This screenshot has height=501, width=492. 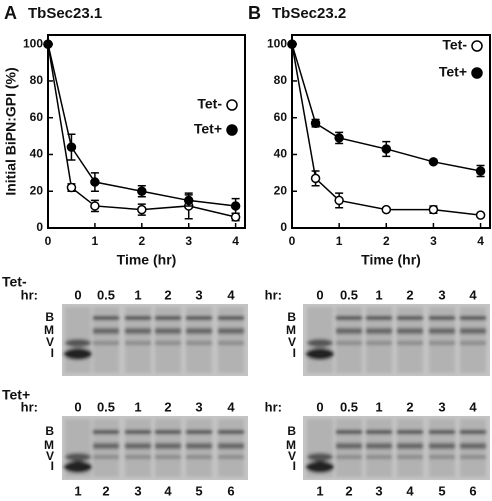 What do you see at coordinates (309, 13) in the screenshot?
I see `chart-title: TbSec23.2` at bounding box center [309, 13].